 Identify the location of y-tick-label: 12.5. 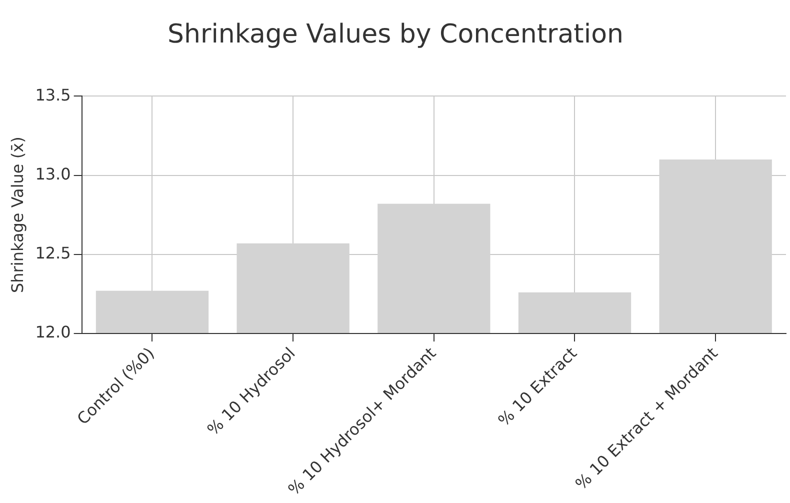
(53, 253).